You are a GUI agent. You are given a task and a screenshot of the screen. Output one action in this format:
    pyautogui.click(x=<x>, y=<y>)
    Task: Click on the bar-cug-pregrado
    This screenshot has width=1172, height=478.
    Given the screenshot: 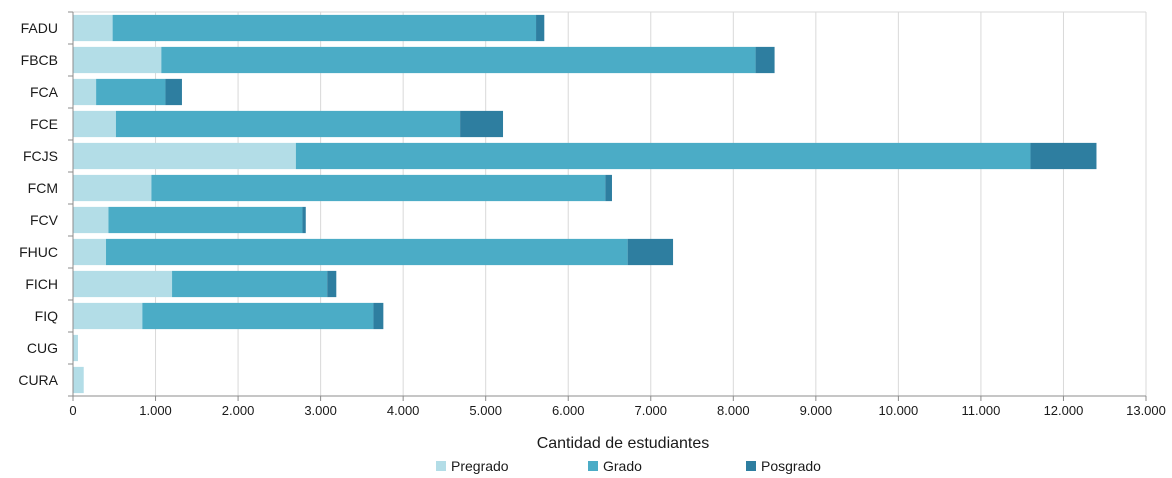 What is the action you would take?
    pyautogui.click(x=75, y=348)
    